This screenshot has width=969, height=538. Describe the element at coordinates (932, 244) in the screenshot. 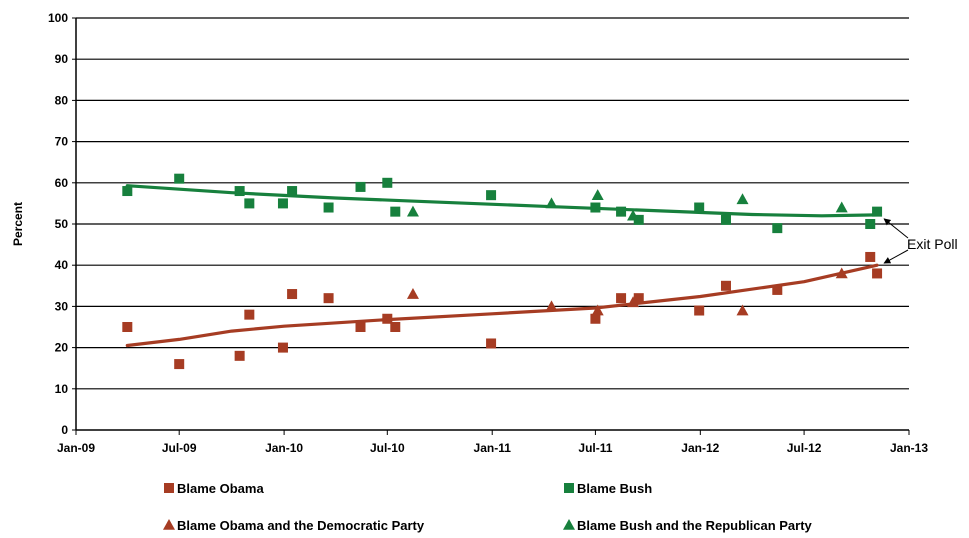

I see `annotation-label: Exit Poll` at that location.